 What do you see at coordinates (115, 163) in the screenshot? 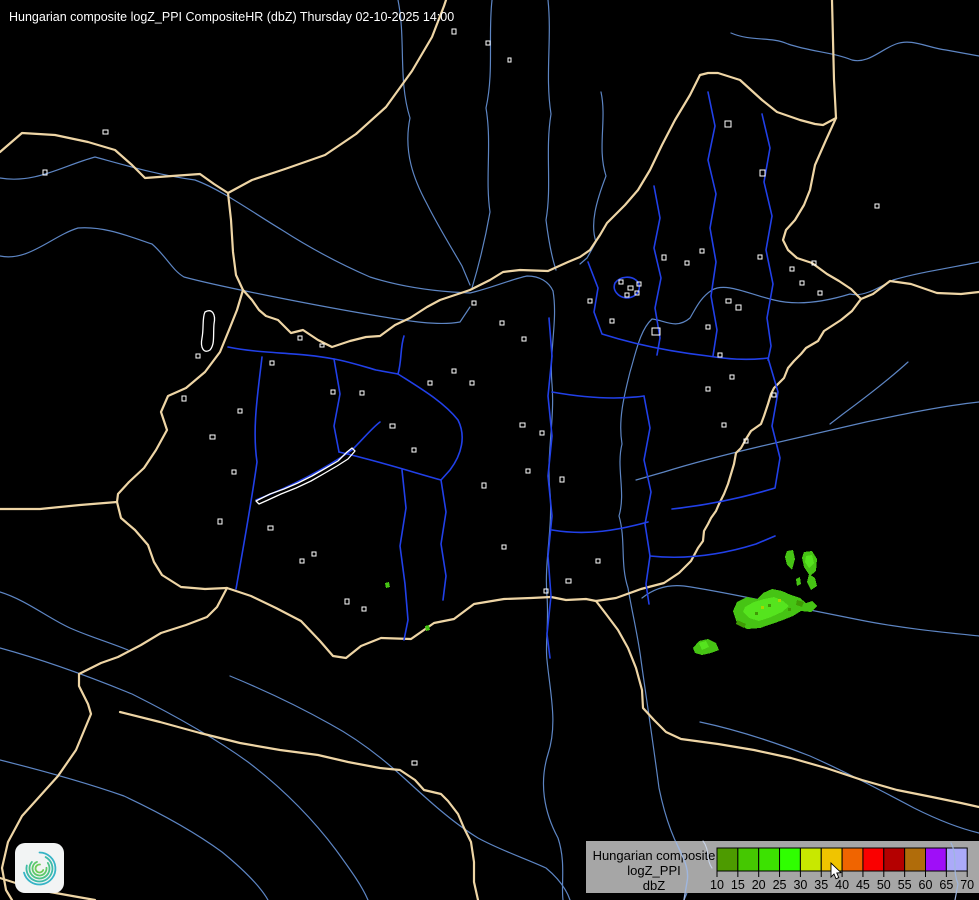
I see `border-cz-at` at bounding box center [115, 163].